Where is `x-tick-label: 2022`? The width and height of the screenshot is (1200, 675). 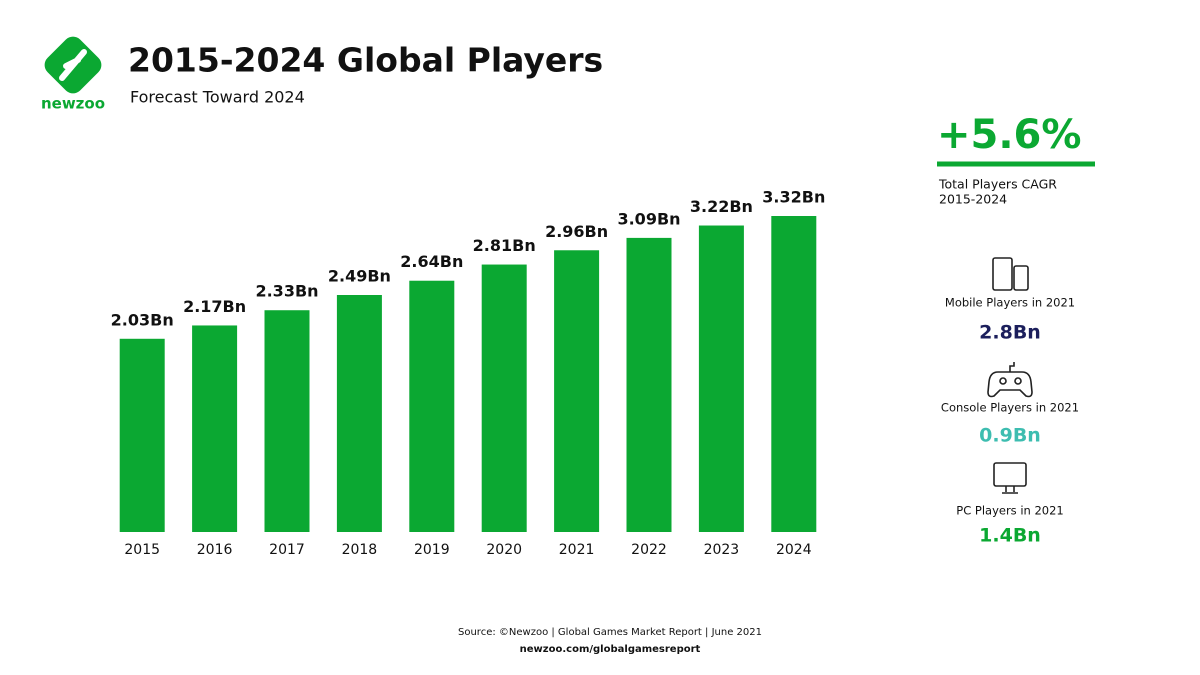
x-tick-label: 2022 is located at coordinates (649, 550).